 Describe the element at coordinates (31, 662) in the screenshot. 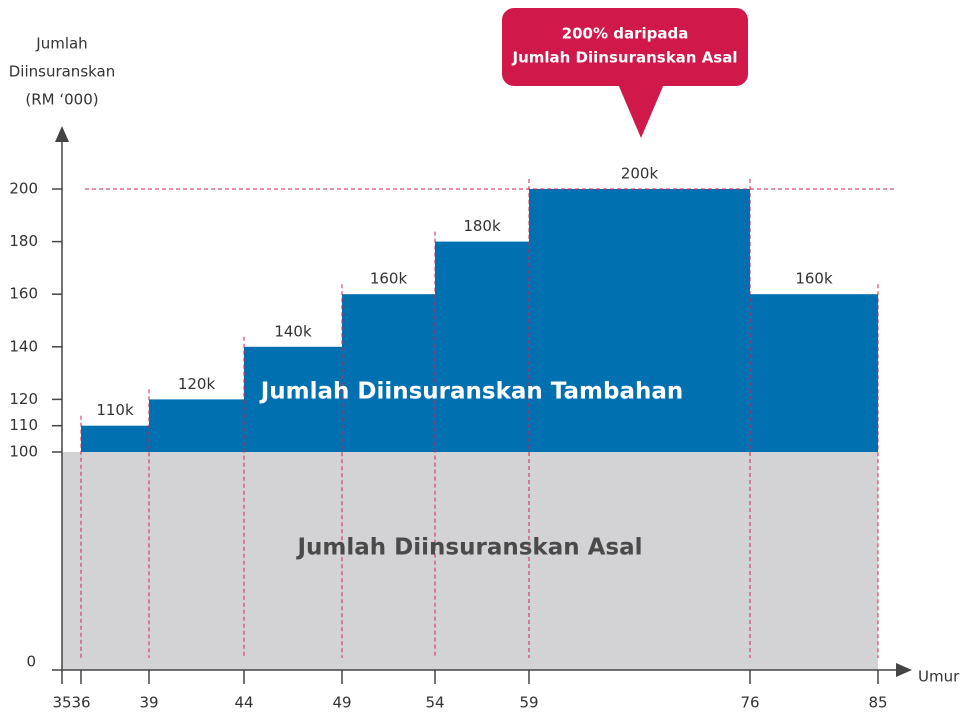

I see `y-tick-label: 0` at that location.